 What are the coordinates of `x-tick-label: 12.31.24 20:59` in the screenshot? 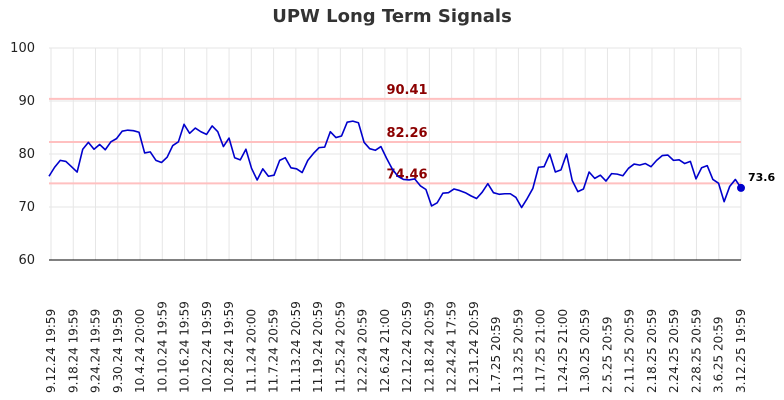 It's located at (474, 347).